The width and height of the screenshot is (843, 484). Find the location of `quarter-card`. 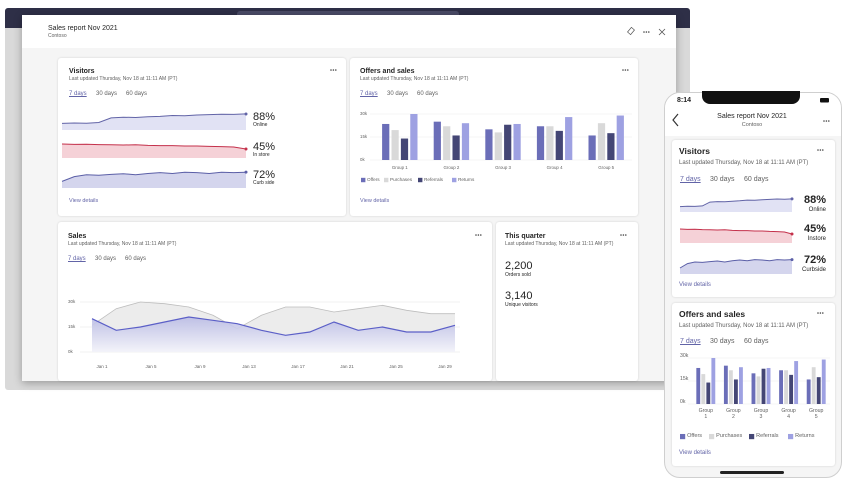

quarter-card is located at coordinates (567, 301).